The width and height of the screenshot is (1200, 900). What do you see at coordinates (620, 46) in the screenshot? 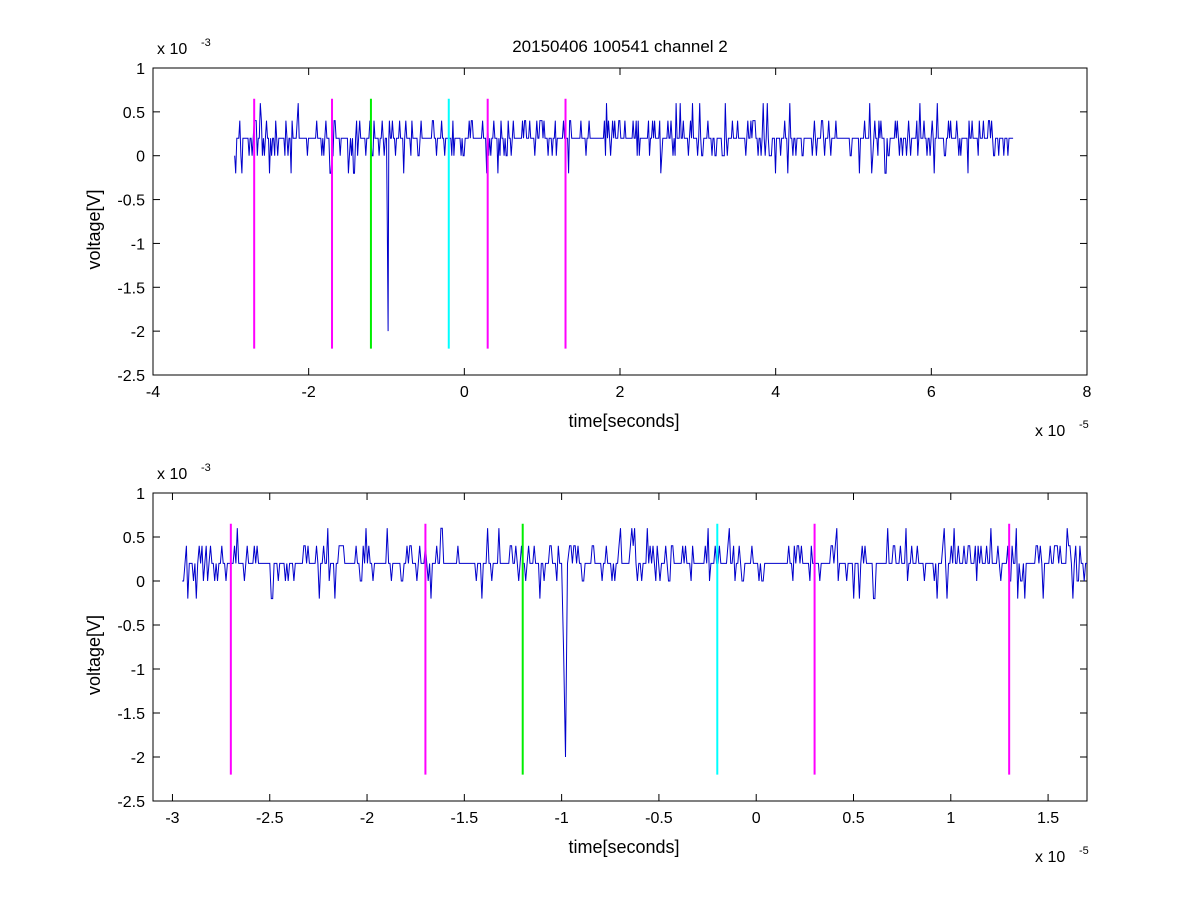
I see `figure-title: 20150406 100541 channel 2` at bounding box center [620, 46].